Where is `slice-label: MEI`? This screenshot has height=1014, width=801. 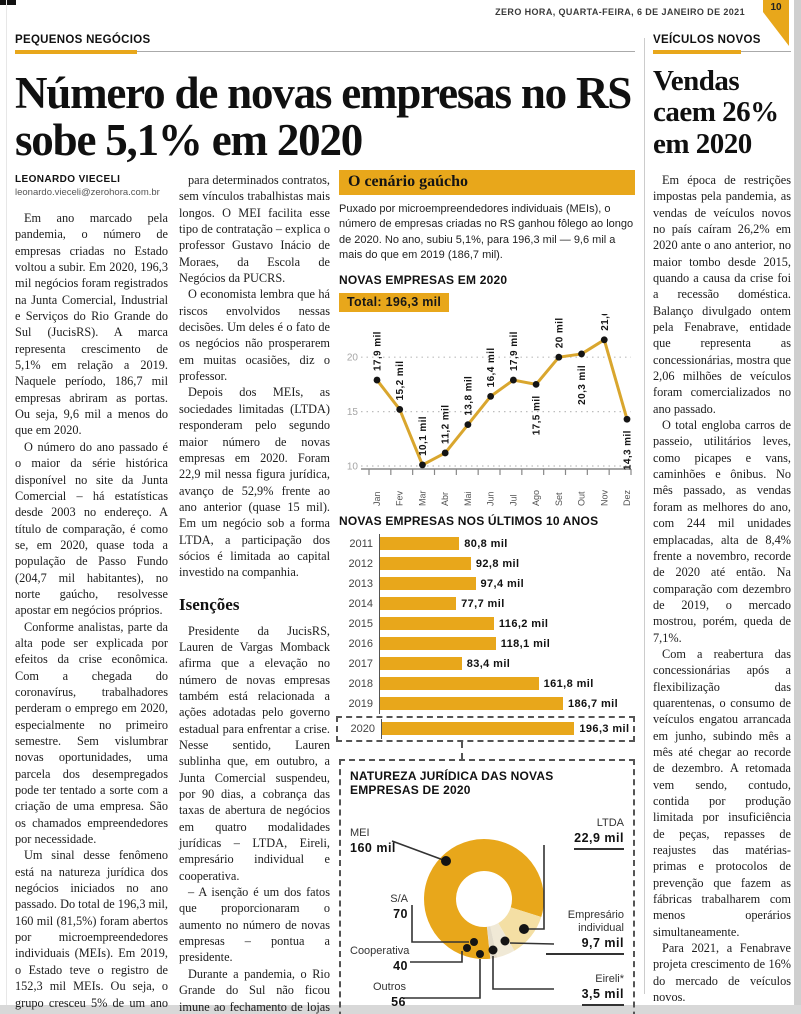 slice-label: MEI is located at coordinates (360, 832).